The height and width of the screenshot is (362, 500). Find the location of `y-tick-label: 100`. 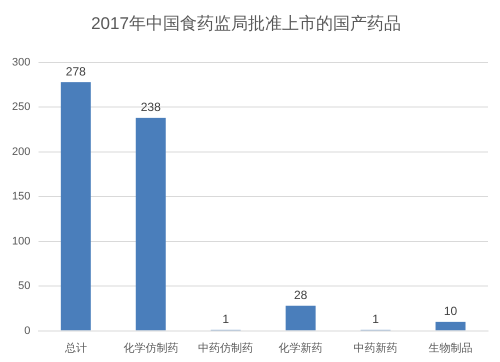

y-tick-label: 100 is located at coordinates (21, 241).